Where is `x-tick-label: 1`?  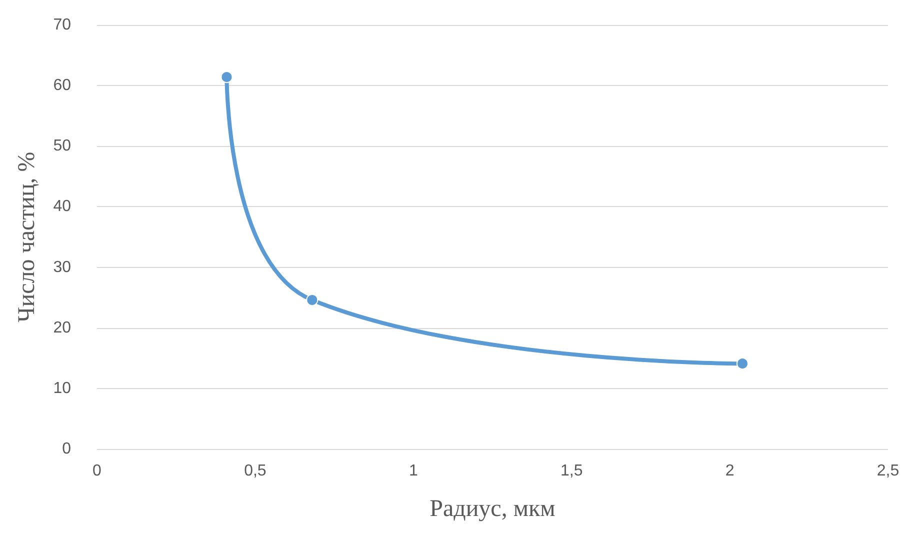
x-tick-label: 1 is located at coordinates (413, 471).